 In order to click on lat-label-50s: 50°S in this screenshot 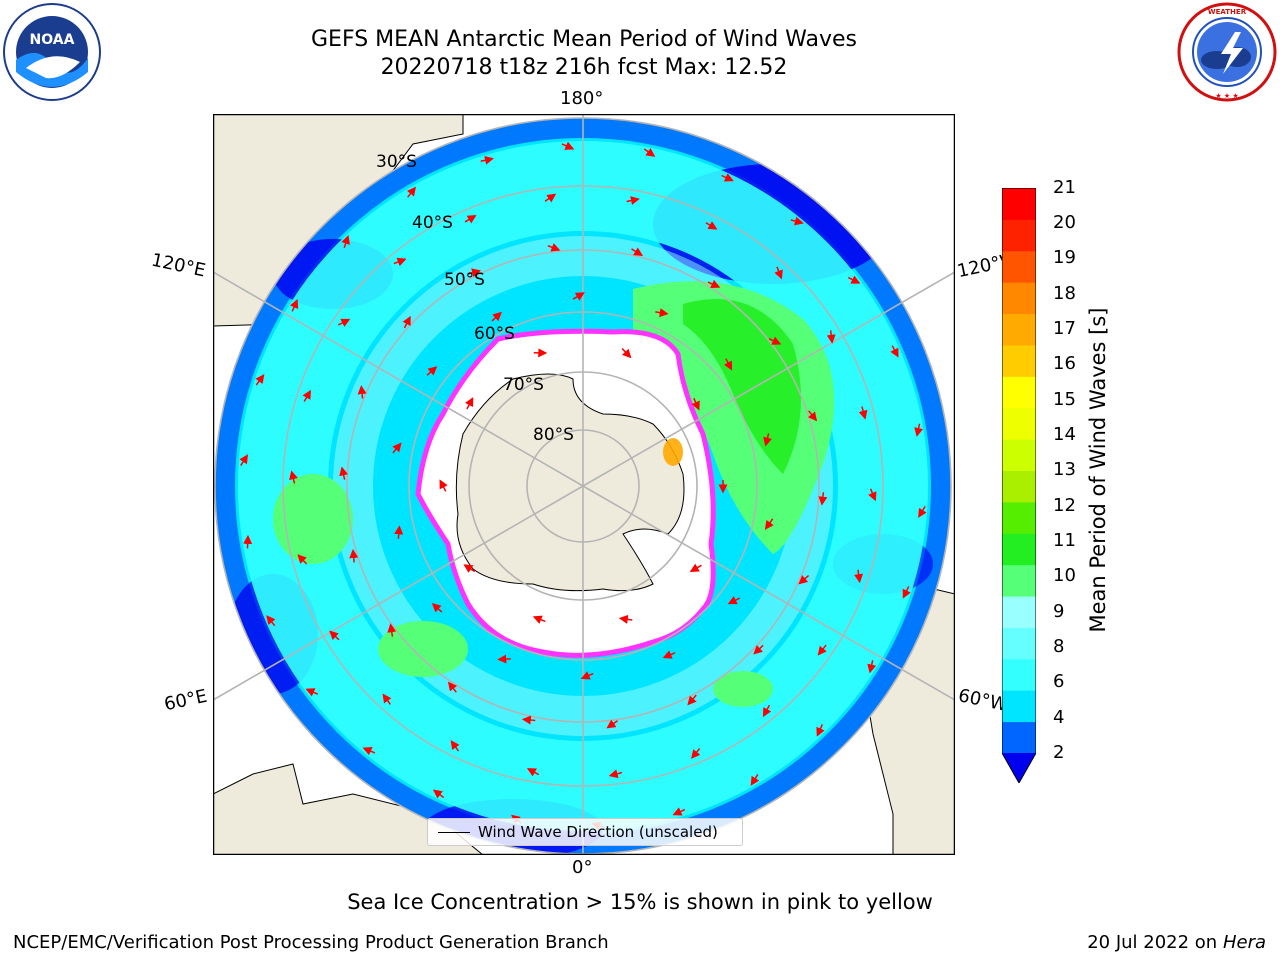, I will do `click(464, 280)`.